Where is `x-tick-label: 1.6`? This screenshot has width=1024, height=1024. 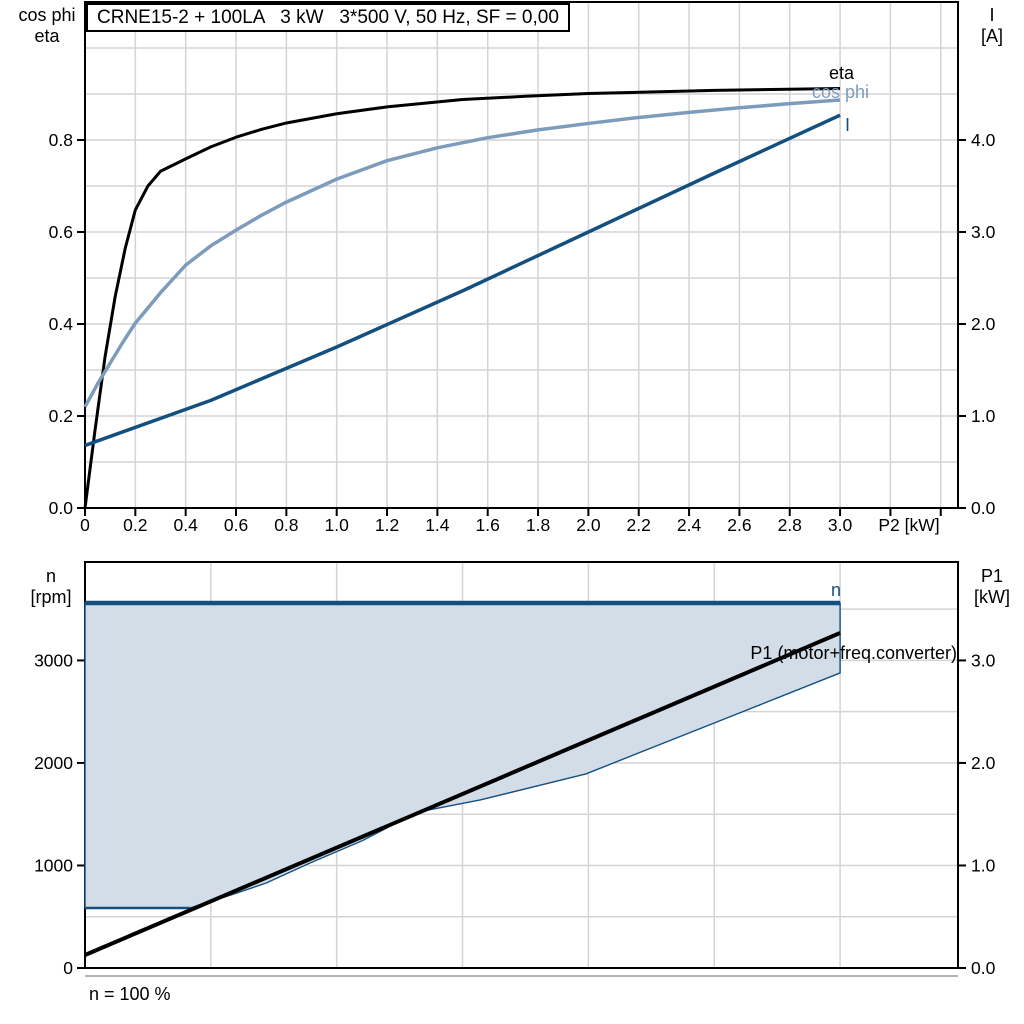
x-tick-label: 1.6 is located at coordinates (488, 525).